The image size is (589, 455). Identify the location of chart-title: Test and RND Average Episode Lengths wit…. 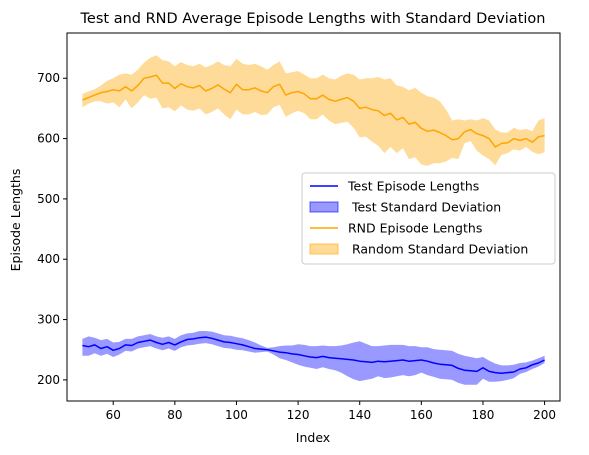
(313, 19).